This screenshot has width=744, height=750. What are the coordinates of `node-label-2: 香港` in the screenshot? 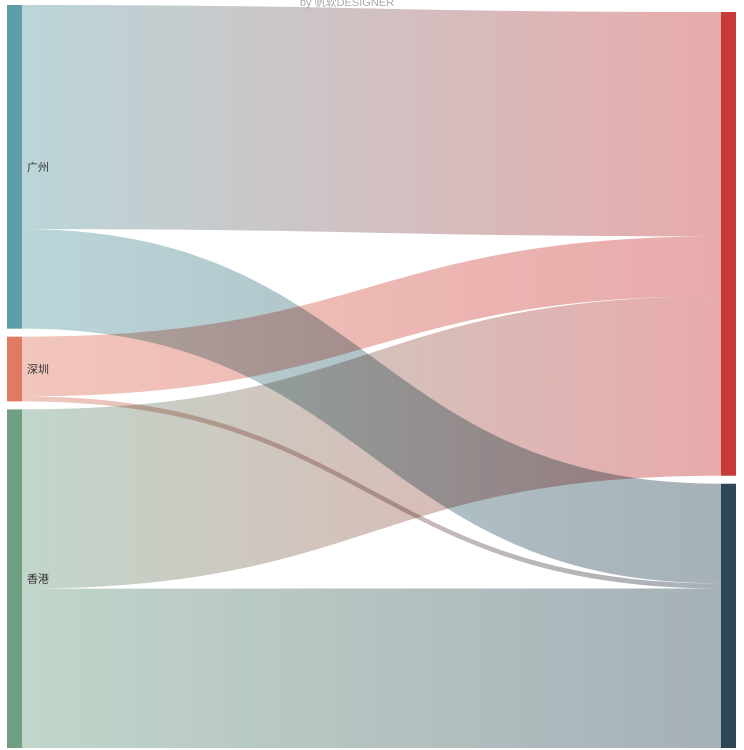 It's located at (38, 579).